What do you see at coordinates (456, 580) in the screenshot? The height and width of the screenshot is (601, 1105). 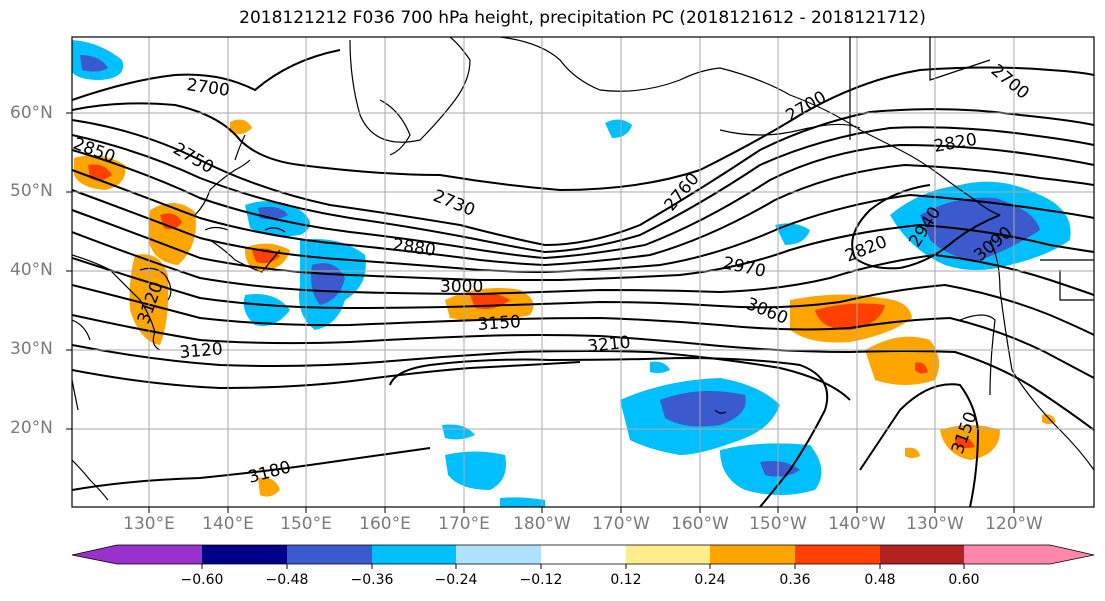 I see `colorbar-label-3: −0.24` at bounding box center [456, 580].